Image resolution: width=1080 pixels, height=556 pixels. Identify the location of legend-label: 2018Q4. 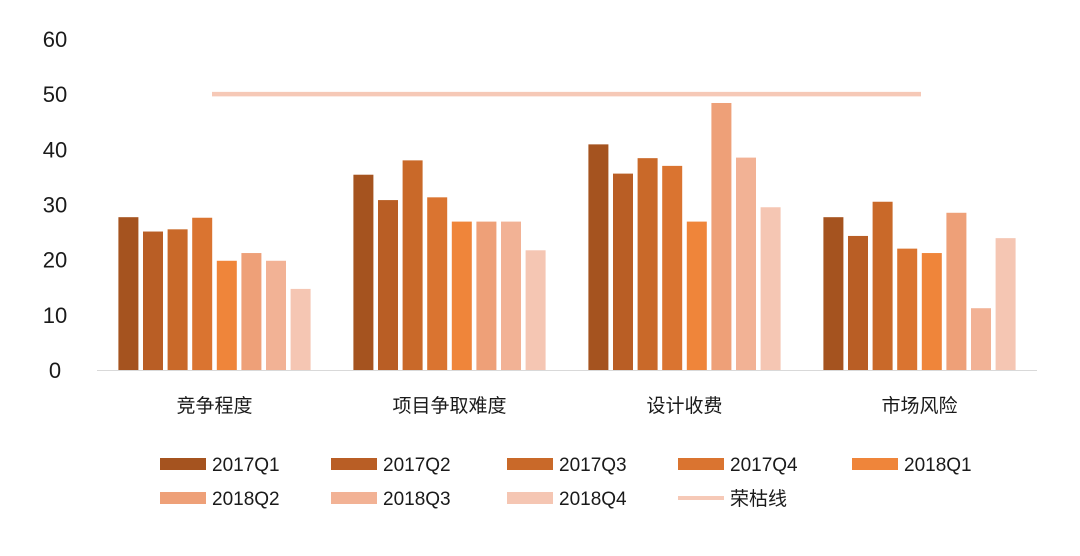
(593, 499).